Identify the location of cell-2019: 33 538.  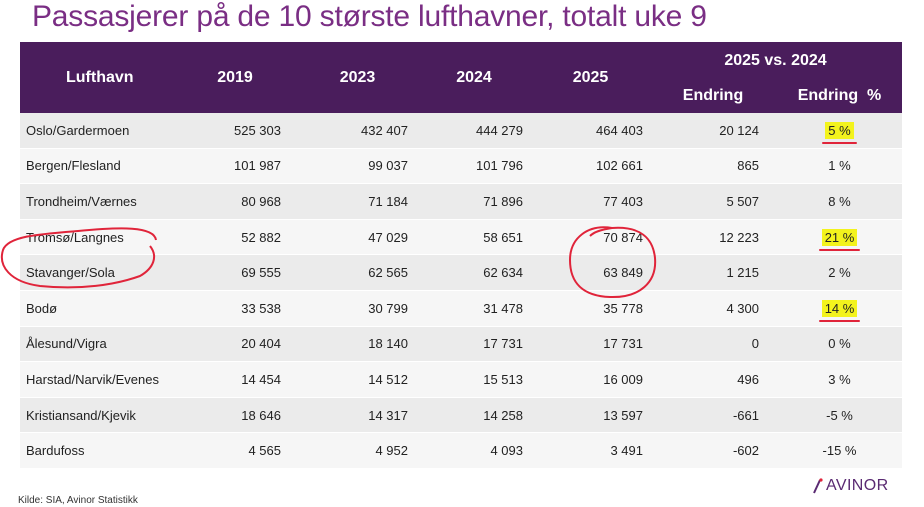
(235, 308).